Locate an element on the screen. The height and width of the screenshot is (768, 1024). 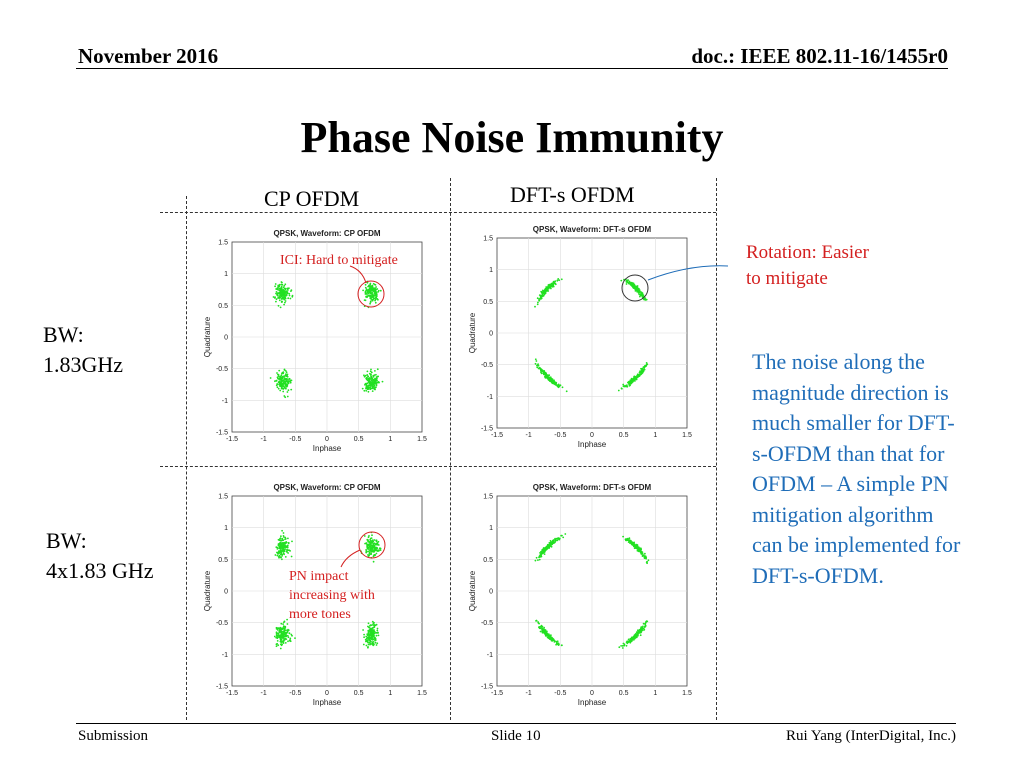
row-header-bw-2-line2: 4x1.83 GHz is located at coordinates (100, 570).